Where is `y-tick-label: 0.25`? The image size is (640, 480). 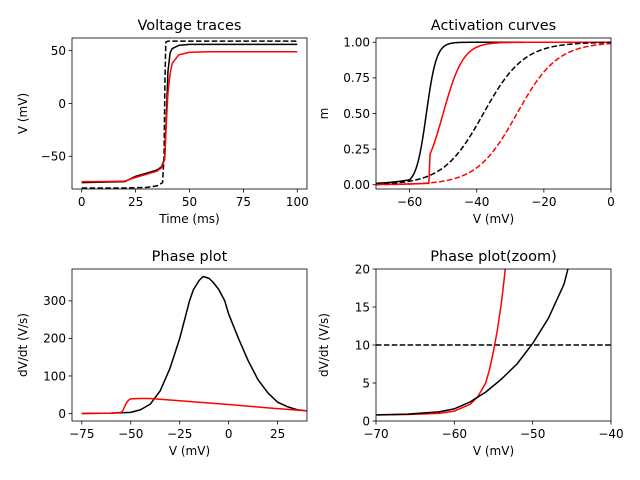
y-tick-label: 0.25 is located at coordinates (356, 149).